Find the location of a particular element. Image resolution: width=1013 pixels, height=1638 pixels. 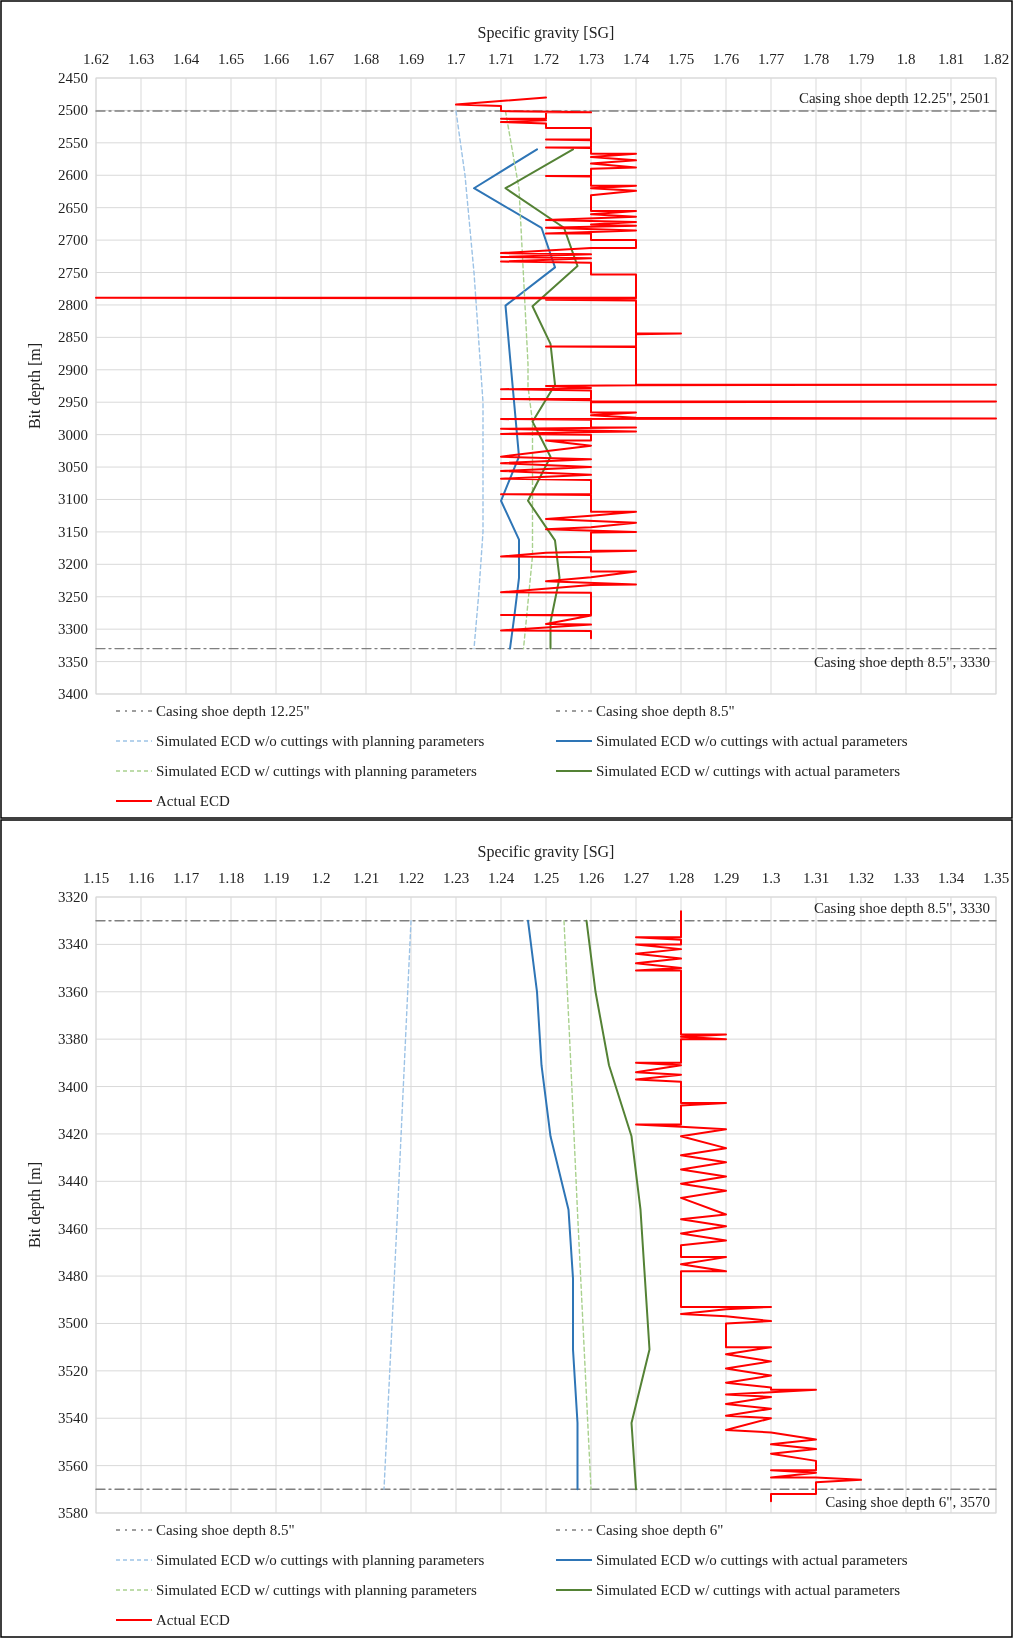

y-tick-label: 2850 is located at coordinates (73, 337).